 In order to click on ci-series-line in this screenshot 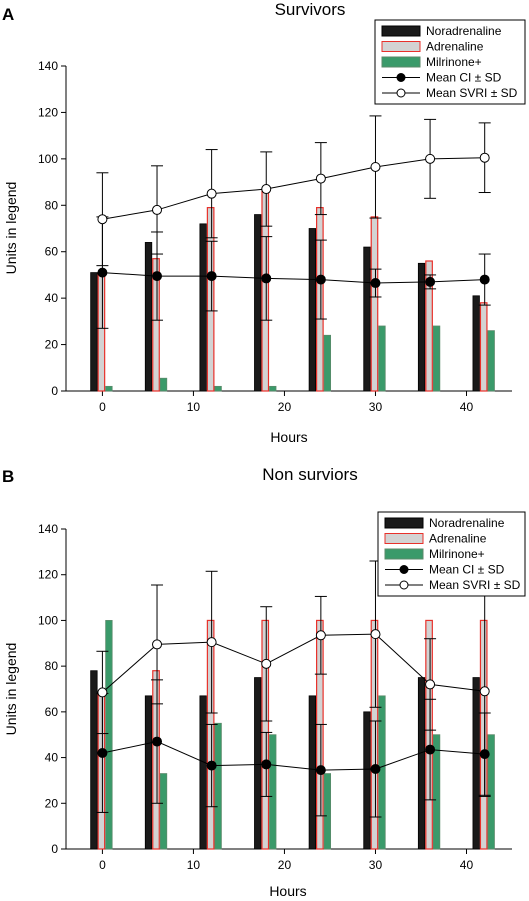, I will do `click(293, 278)`.